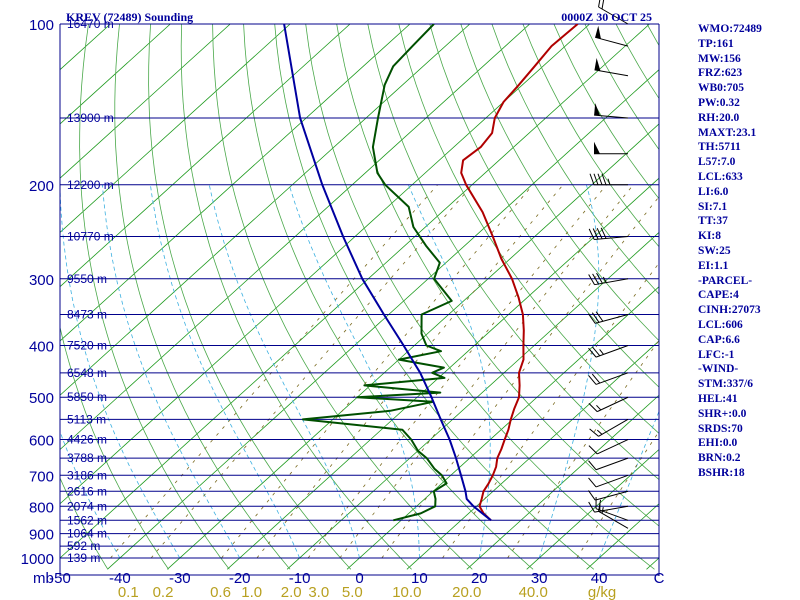  Describe the element at coordinates (87, 279) in the screenshot. I see `height-label: 9550 m` at that location.